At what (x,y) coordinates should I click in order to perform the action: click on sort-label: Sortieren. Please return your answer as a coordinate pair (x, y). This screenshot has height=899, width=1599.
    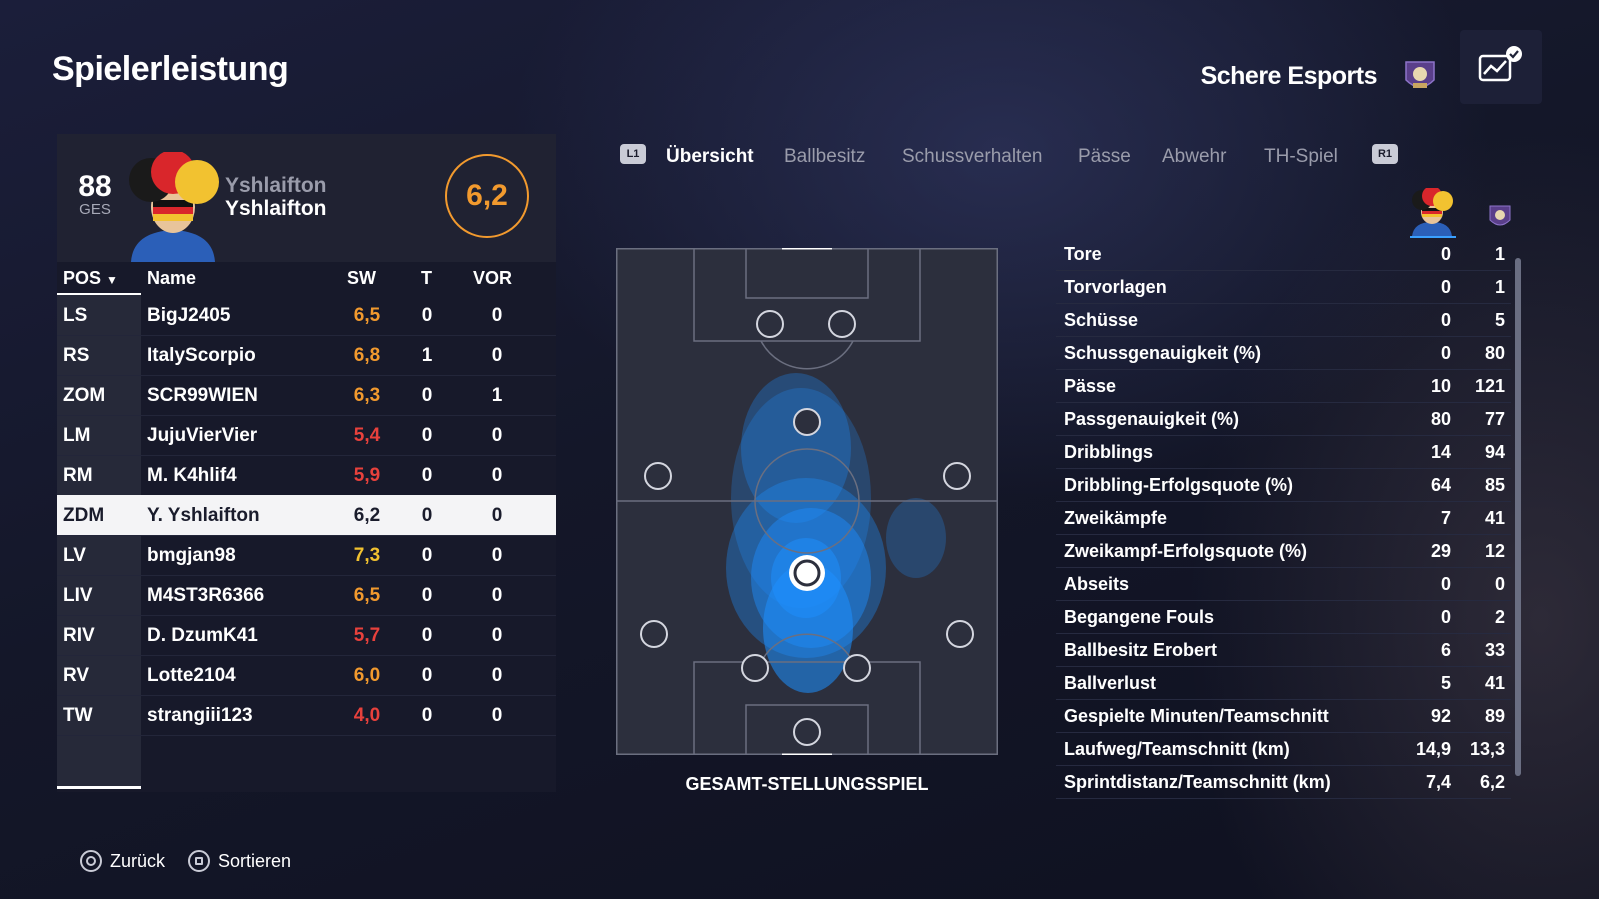
    Looking at the image, I should click on (255, 860).